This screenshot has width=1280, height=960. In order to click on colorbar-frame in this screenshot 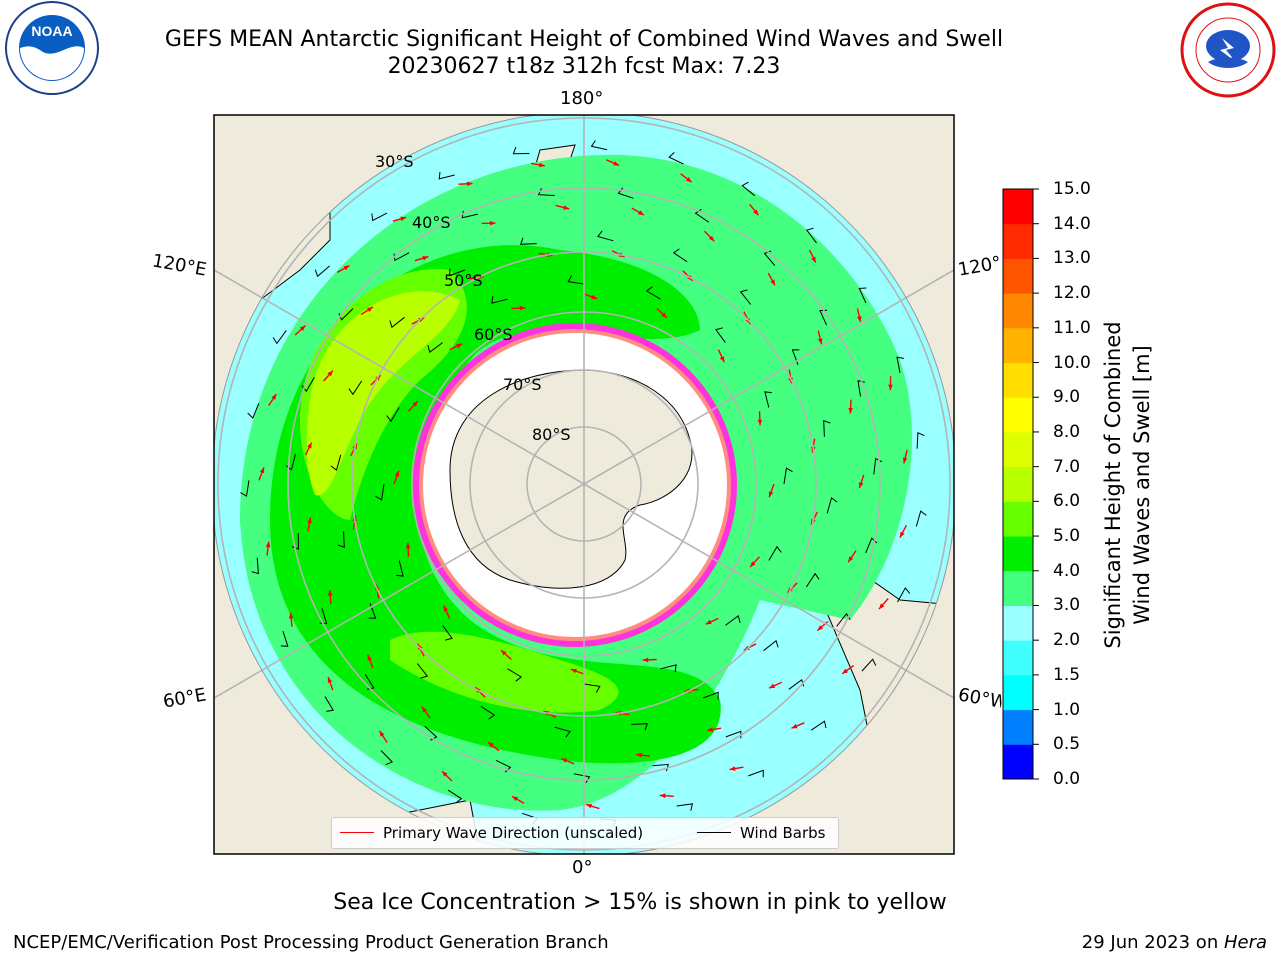, I will do `click(1018, 484)`.